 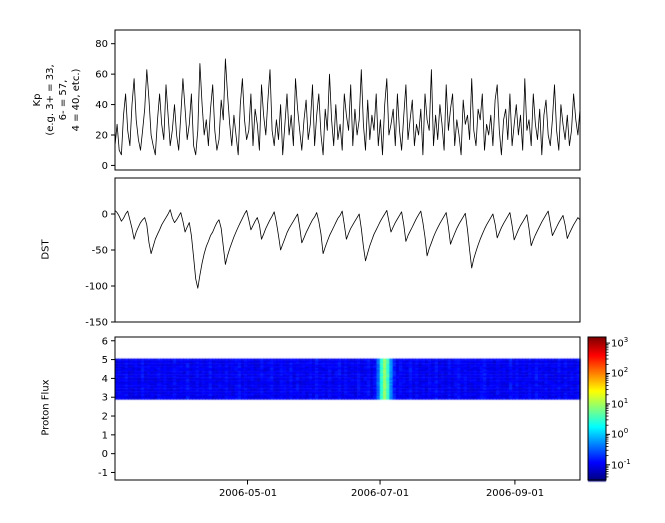 What do you see at coordinates (621, 465) in the screenshot?
I see `colorbar-label-1e-1: 10⁻¹` at bounding box center [621, 465].